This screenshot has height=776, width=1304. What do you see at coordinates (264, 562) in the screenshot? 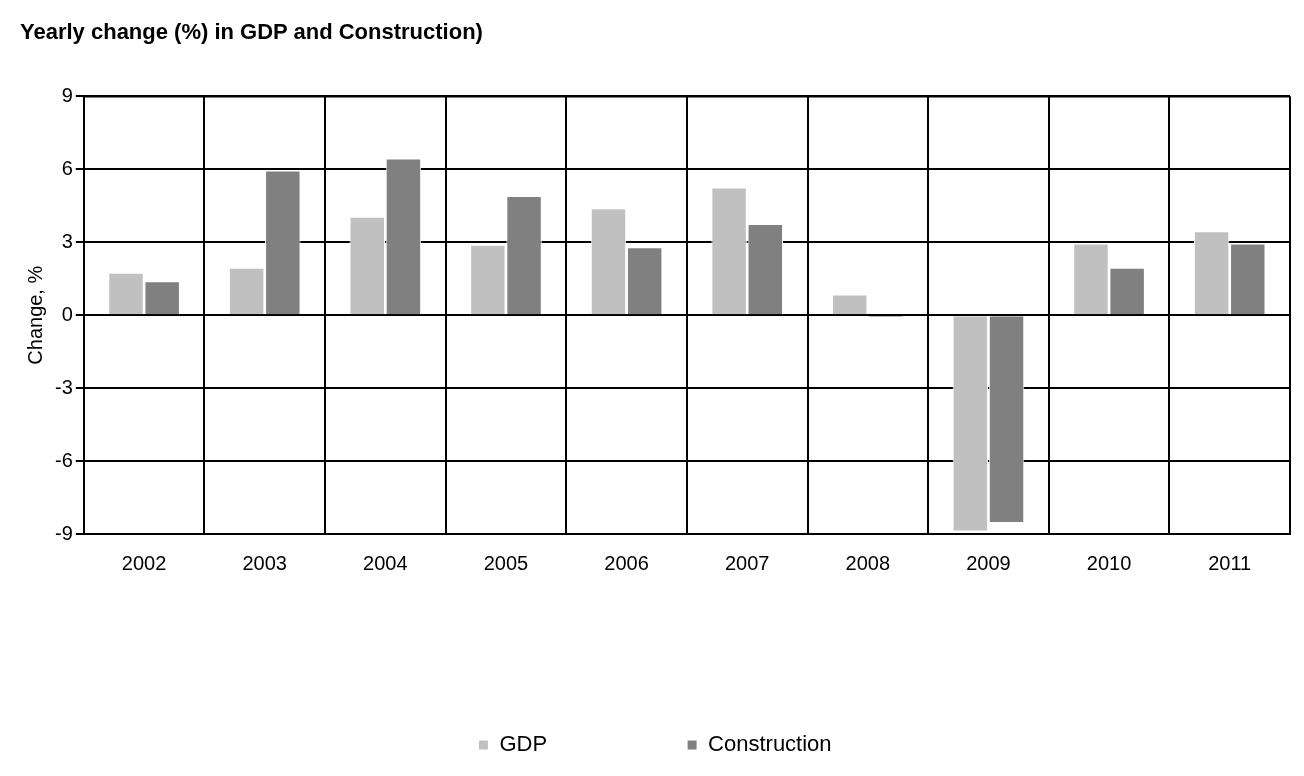
I see `x-tick-label: 2003` at bounding box center [264, 562].